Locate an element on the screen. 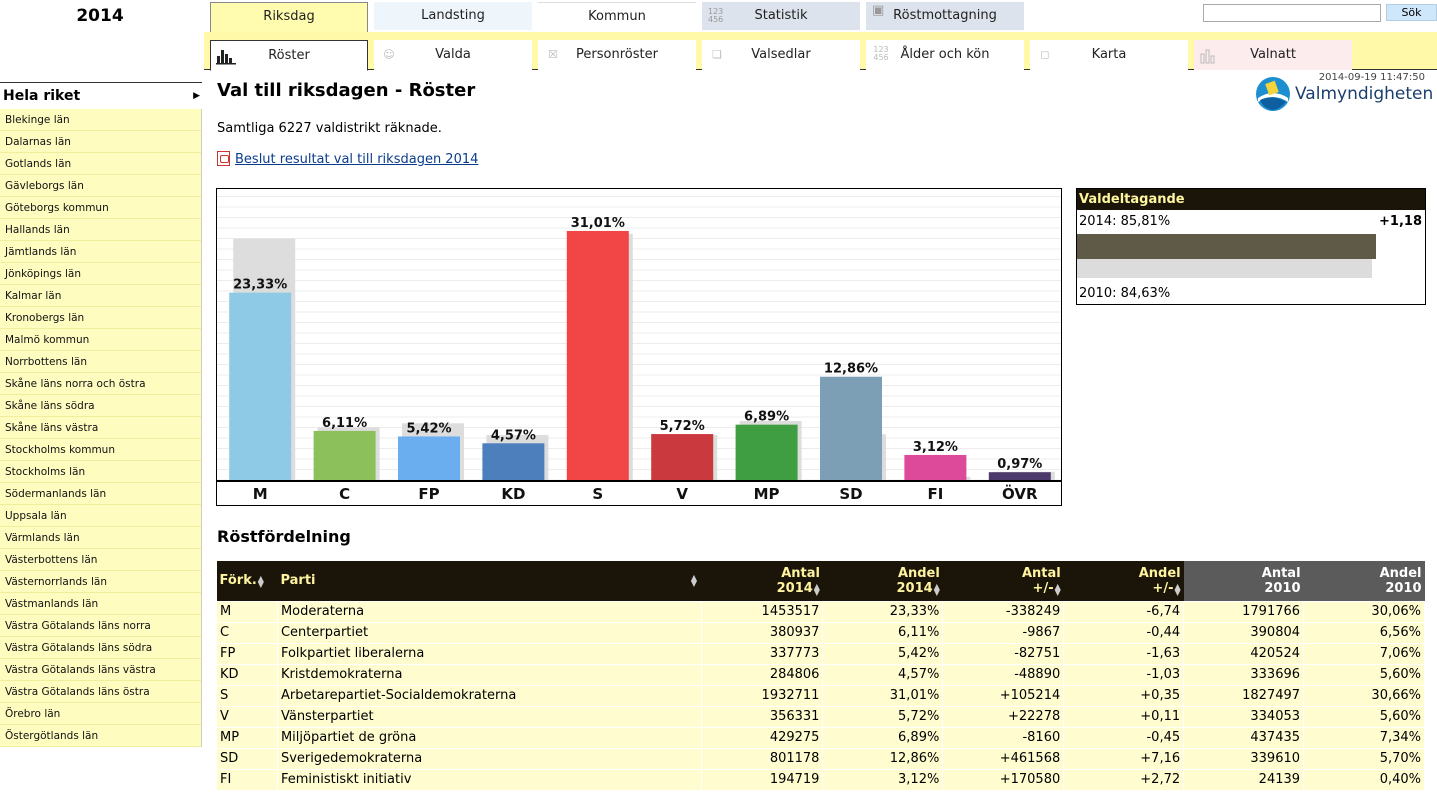 The image size is (1437, 796). sidebar-item: Västerbottens län is located at coordinates (100, 560).